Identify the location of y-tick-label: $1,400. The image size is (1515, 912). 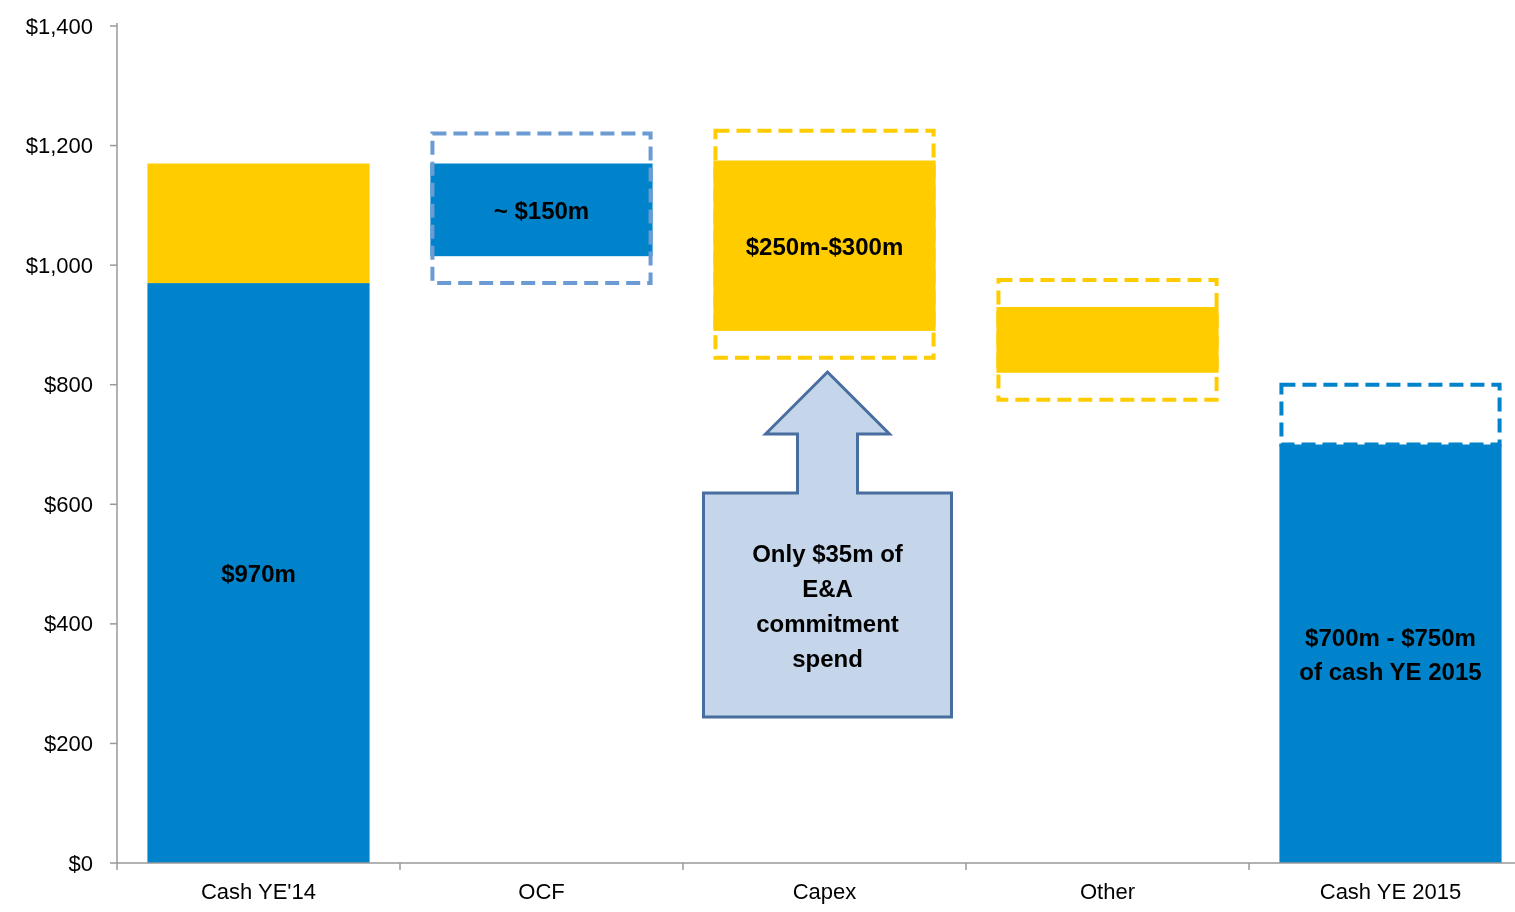
(59, 26).